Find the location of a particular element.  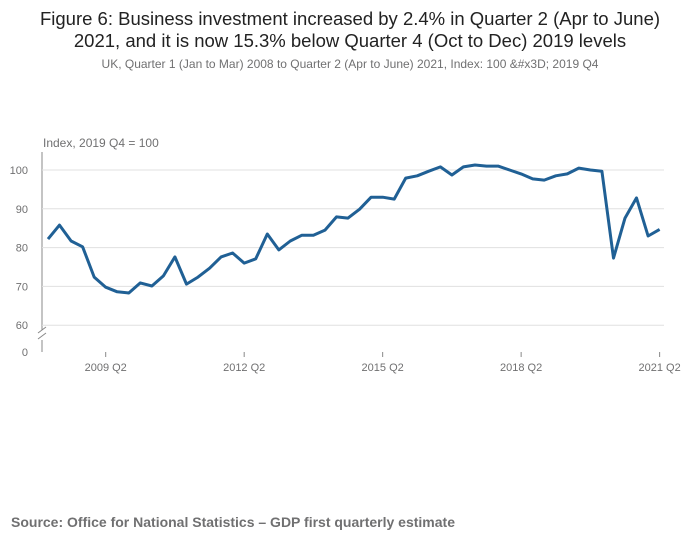

y-axis-label: Index, 2019 Q4 = 100 is located at coordinates (101, 143).